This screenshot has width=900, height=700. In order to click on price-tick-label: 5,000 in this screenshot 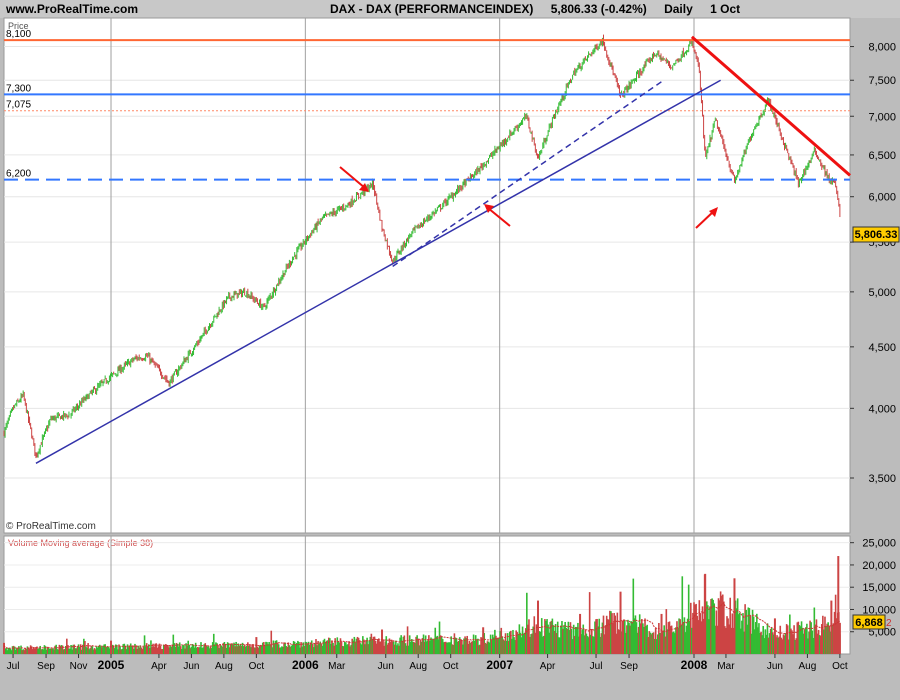, I will do `click(882, 293)`.